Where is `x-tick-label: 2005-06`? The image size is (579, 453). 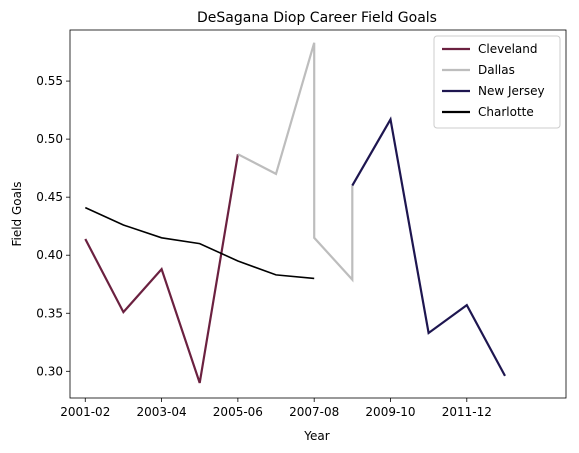
x-tick-label: 2005-06 is located at coordinates (238, 412).